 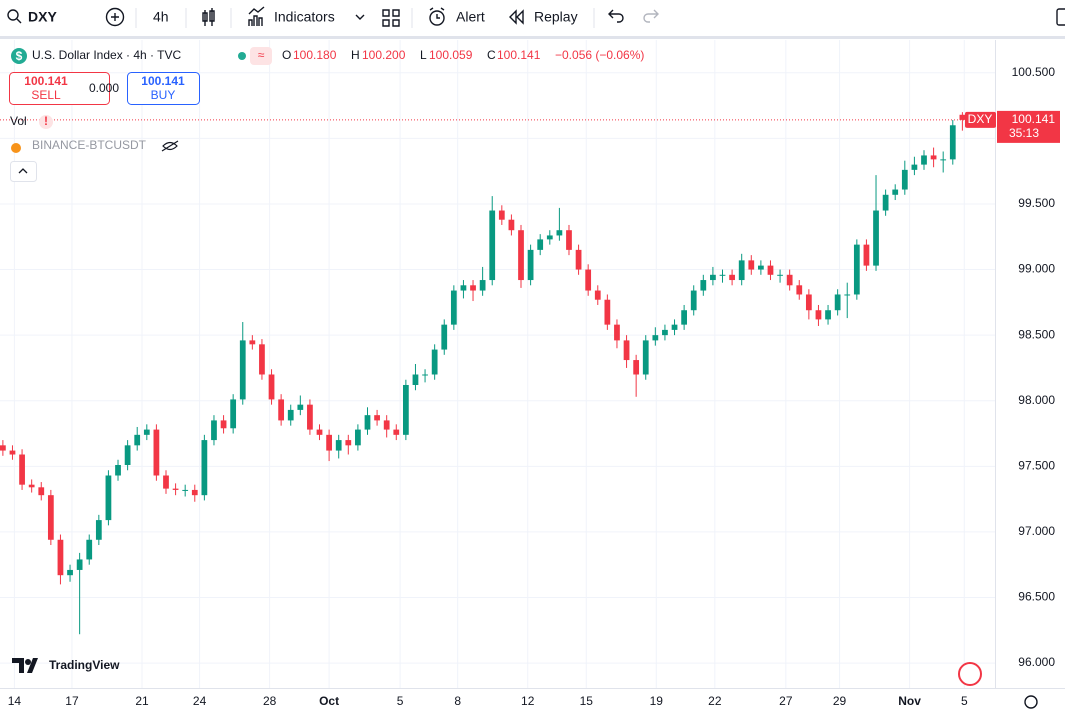 What do you see at coordinates (516, 17) in the screenshot?
I see `replay-icon` at bounding box center [516, 17].